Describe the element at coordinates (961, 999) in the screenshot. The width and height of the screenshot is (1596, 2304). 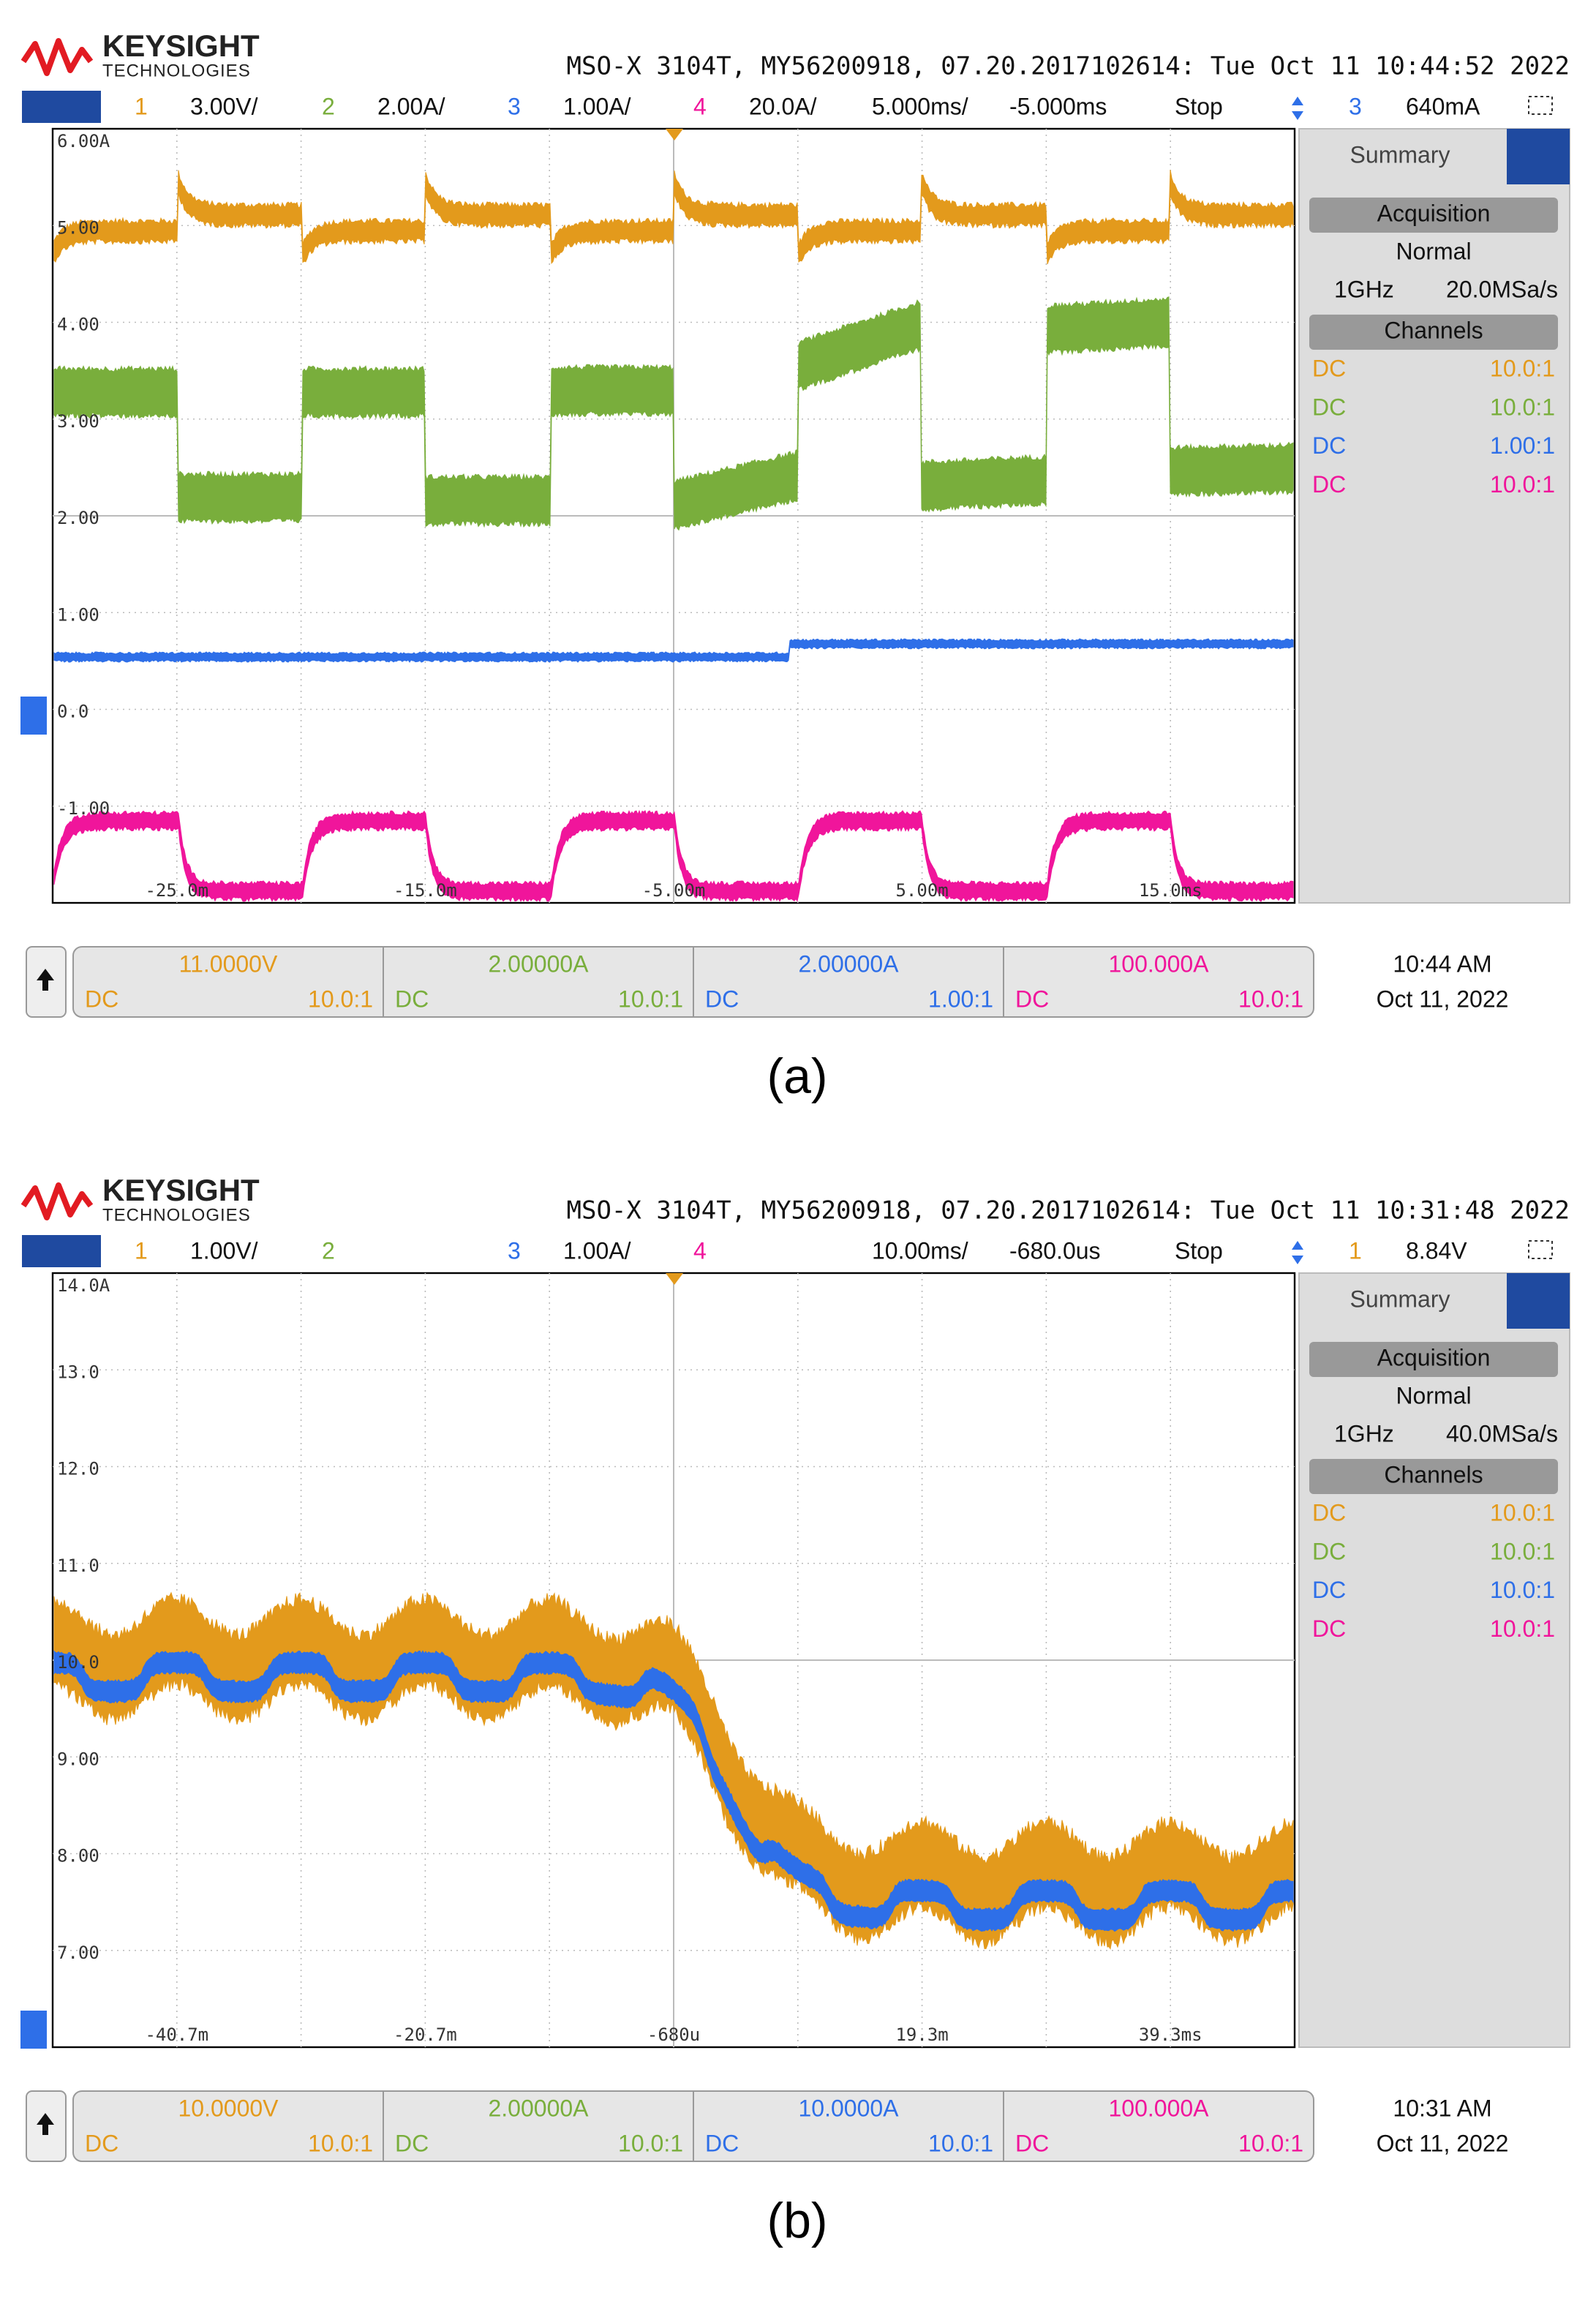
I see `ratio: 1.00:1` at that location.